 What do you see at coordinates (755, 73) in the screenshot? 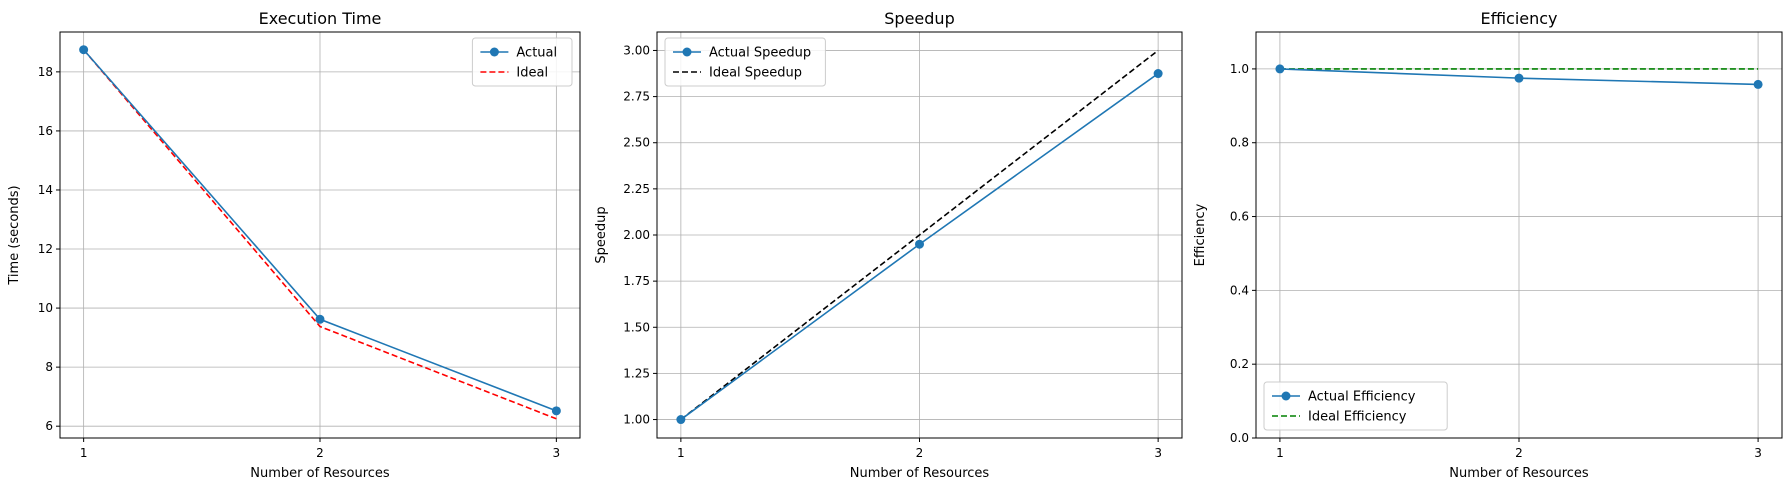
I see `legend-entry: Ideal Speedup` at bounding box center [755, 73].